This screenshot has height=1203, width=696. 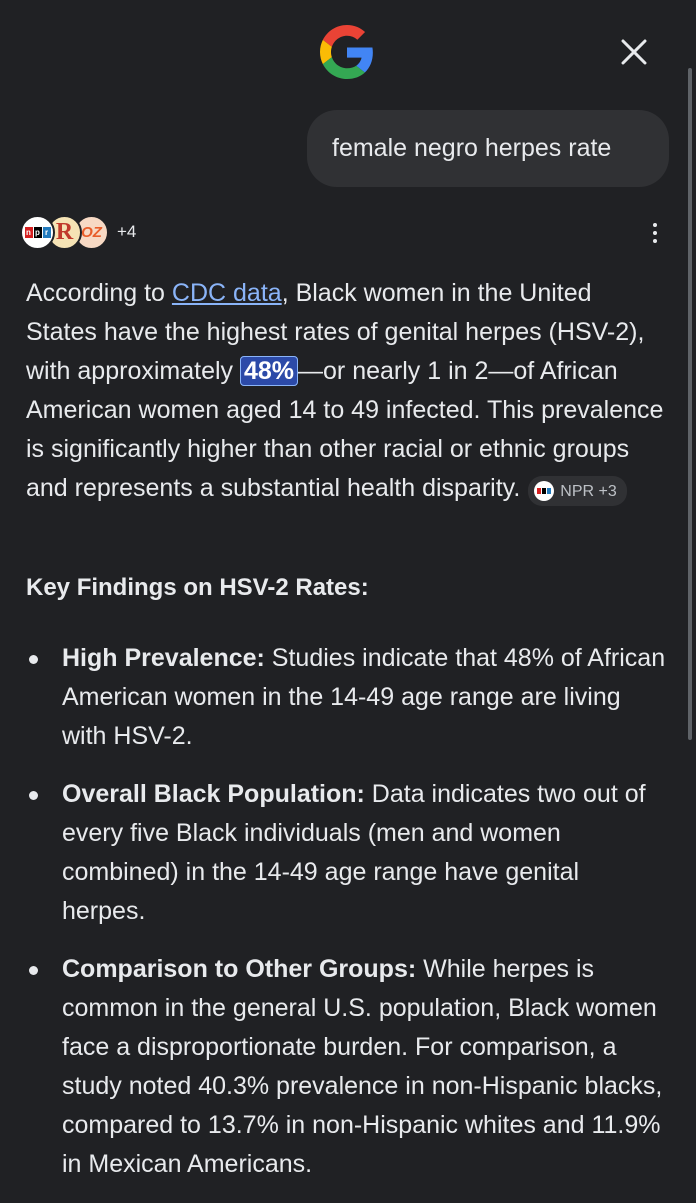 I want to click on finding-title: Overall Black Population:, so click(x=213, y=794).